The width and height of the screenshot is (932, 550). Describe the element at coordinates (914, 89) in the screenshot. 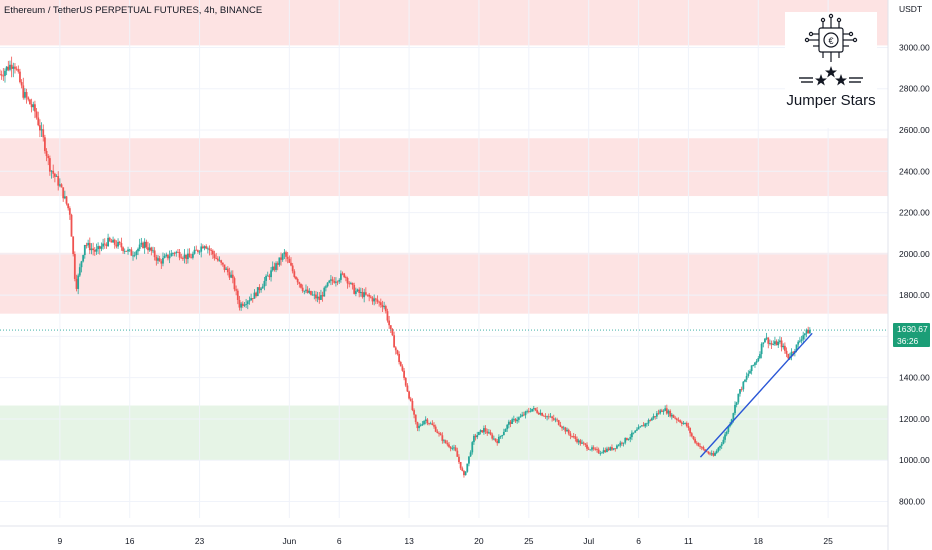

I see `price-tick-label: 2800.00` at that location.